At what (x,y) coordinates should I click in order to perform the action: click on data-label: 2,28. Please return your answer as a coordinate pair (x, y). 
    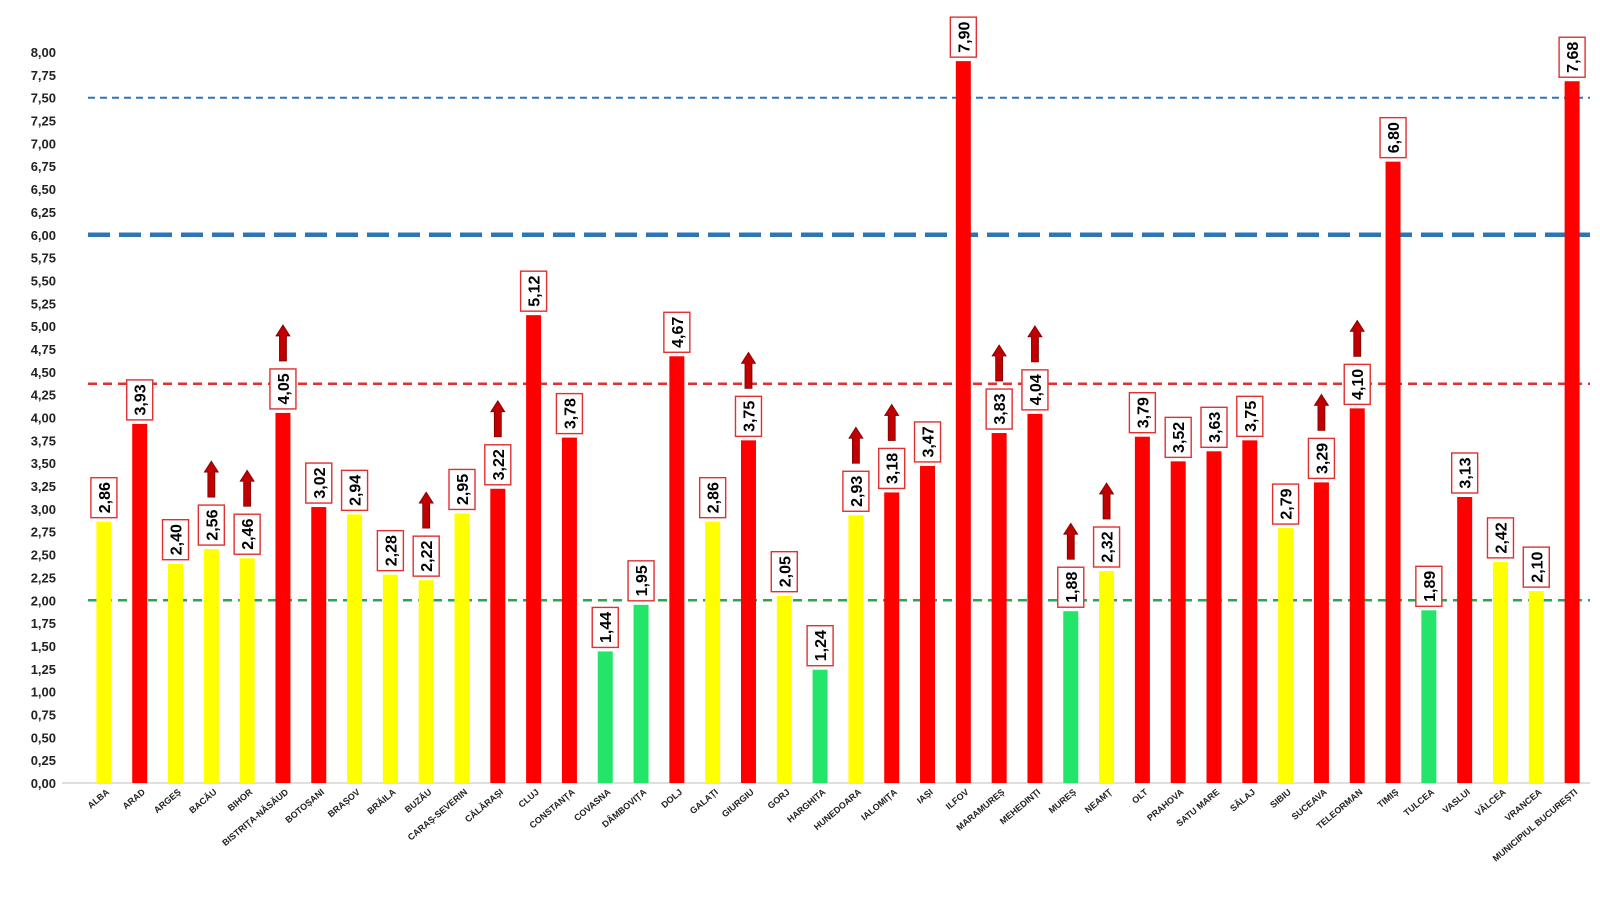
    Looking at the image, I should click on (391, 550).